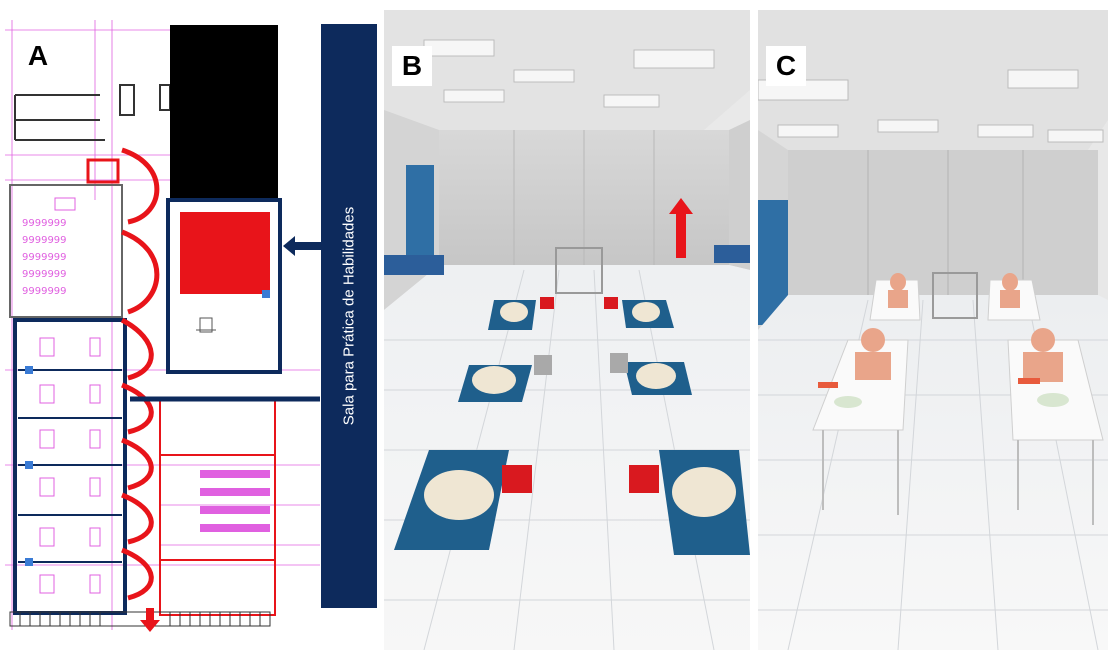 The image size is (1109, 651). What do you see at coordinates (412, 66) in the screenshot?
I see `panel-b-label: B` at bounding box center [412, 66].